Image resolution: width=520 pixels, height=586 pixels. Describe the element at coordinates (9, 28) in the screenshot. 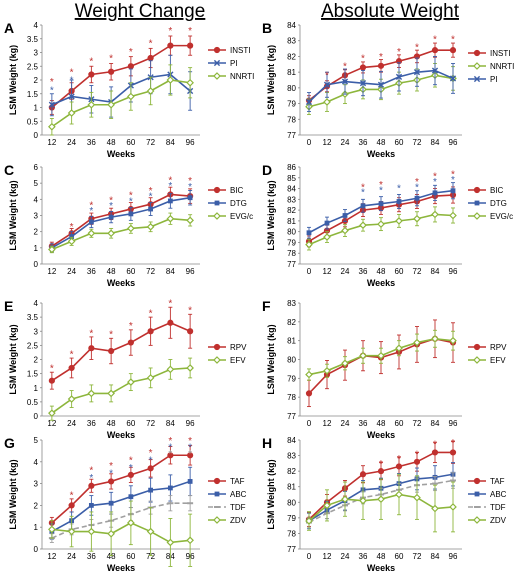

I see `panel-label: A` at that location.